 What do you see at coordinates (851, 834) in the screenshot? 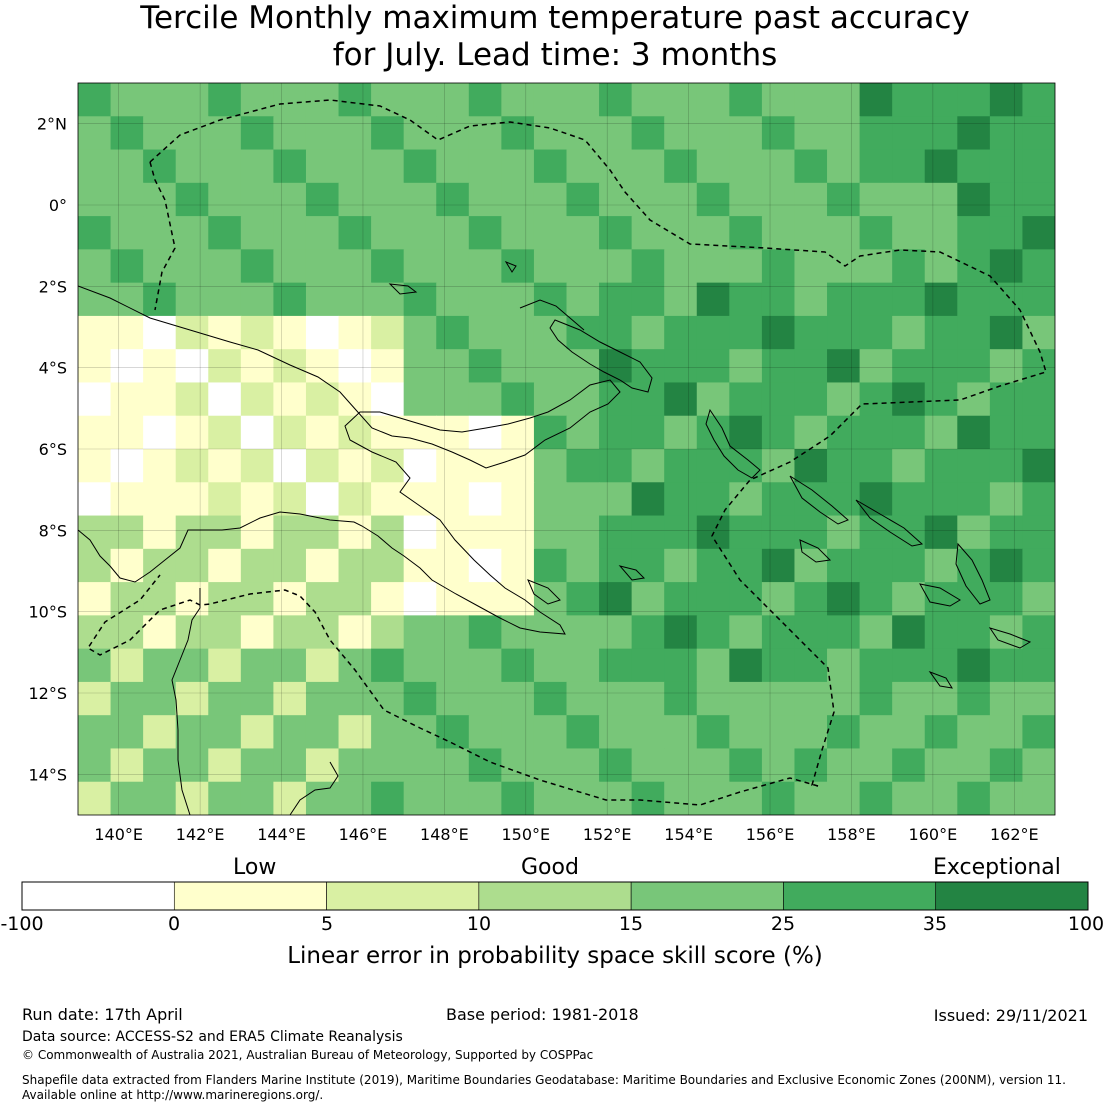
I see `longitude-tick-label: 158°E` at bounding box center [851, 834].